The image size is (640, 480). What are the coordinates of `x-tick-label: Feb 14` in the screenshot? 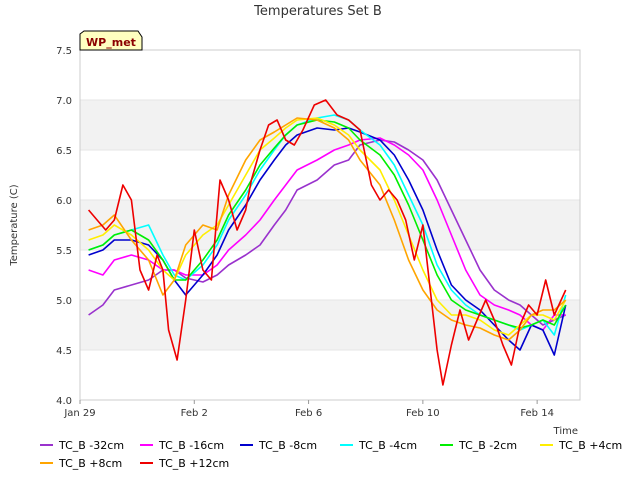 It's located at (537, 413).